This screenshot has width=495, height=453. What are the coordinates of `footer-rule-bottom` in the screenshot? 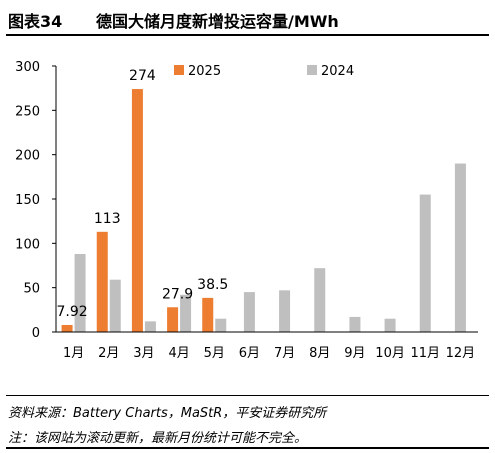 It's located at (247, 448).